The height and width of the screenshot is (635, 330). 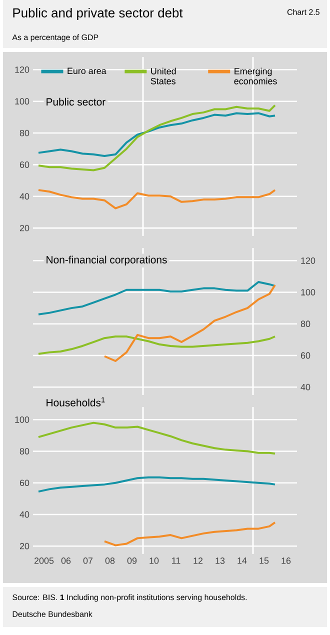 What do you see at coordinates (286, 561) in the screenshot?
I see `x-tick-label: 16` at bounding box center [286, 561].